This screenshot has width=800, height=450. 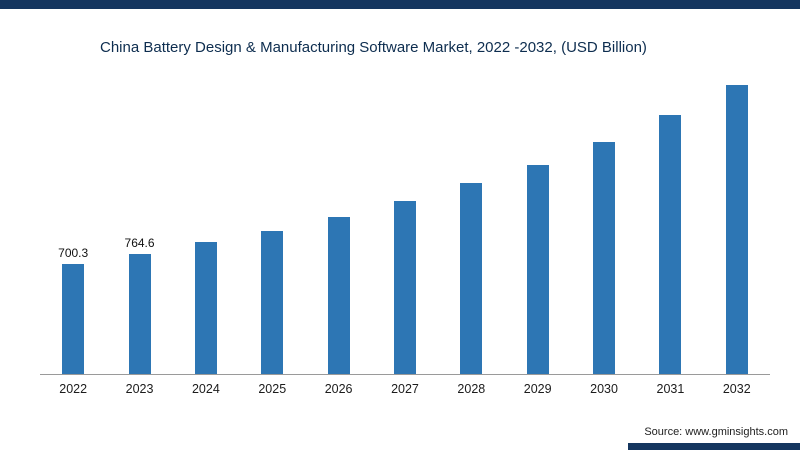 What do you see at coordinates (139, 314) in the screenshot?
I see `bar-2023` at bounding box center [139, 314].